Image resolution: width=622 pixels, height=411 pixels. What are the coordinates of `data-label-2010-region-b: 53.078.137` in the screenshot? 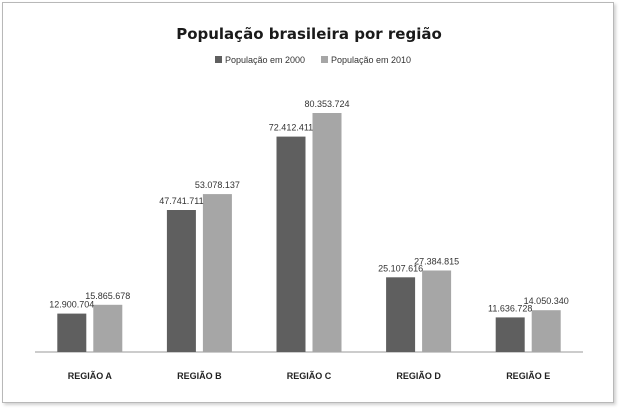 It's located at (217, 185).